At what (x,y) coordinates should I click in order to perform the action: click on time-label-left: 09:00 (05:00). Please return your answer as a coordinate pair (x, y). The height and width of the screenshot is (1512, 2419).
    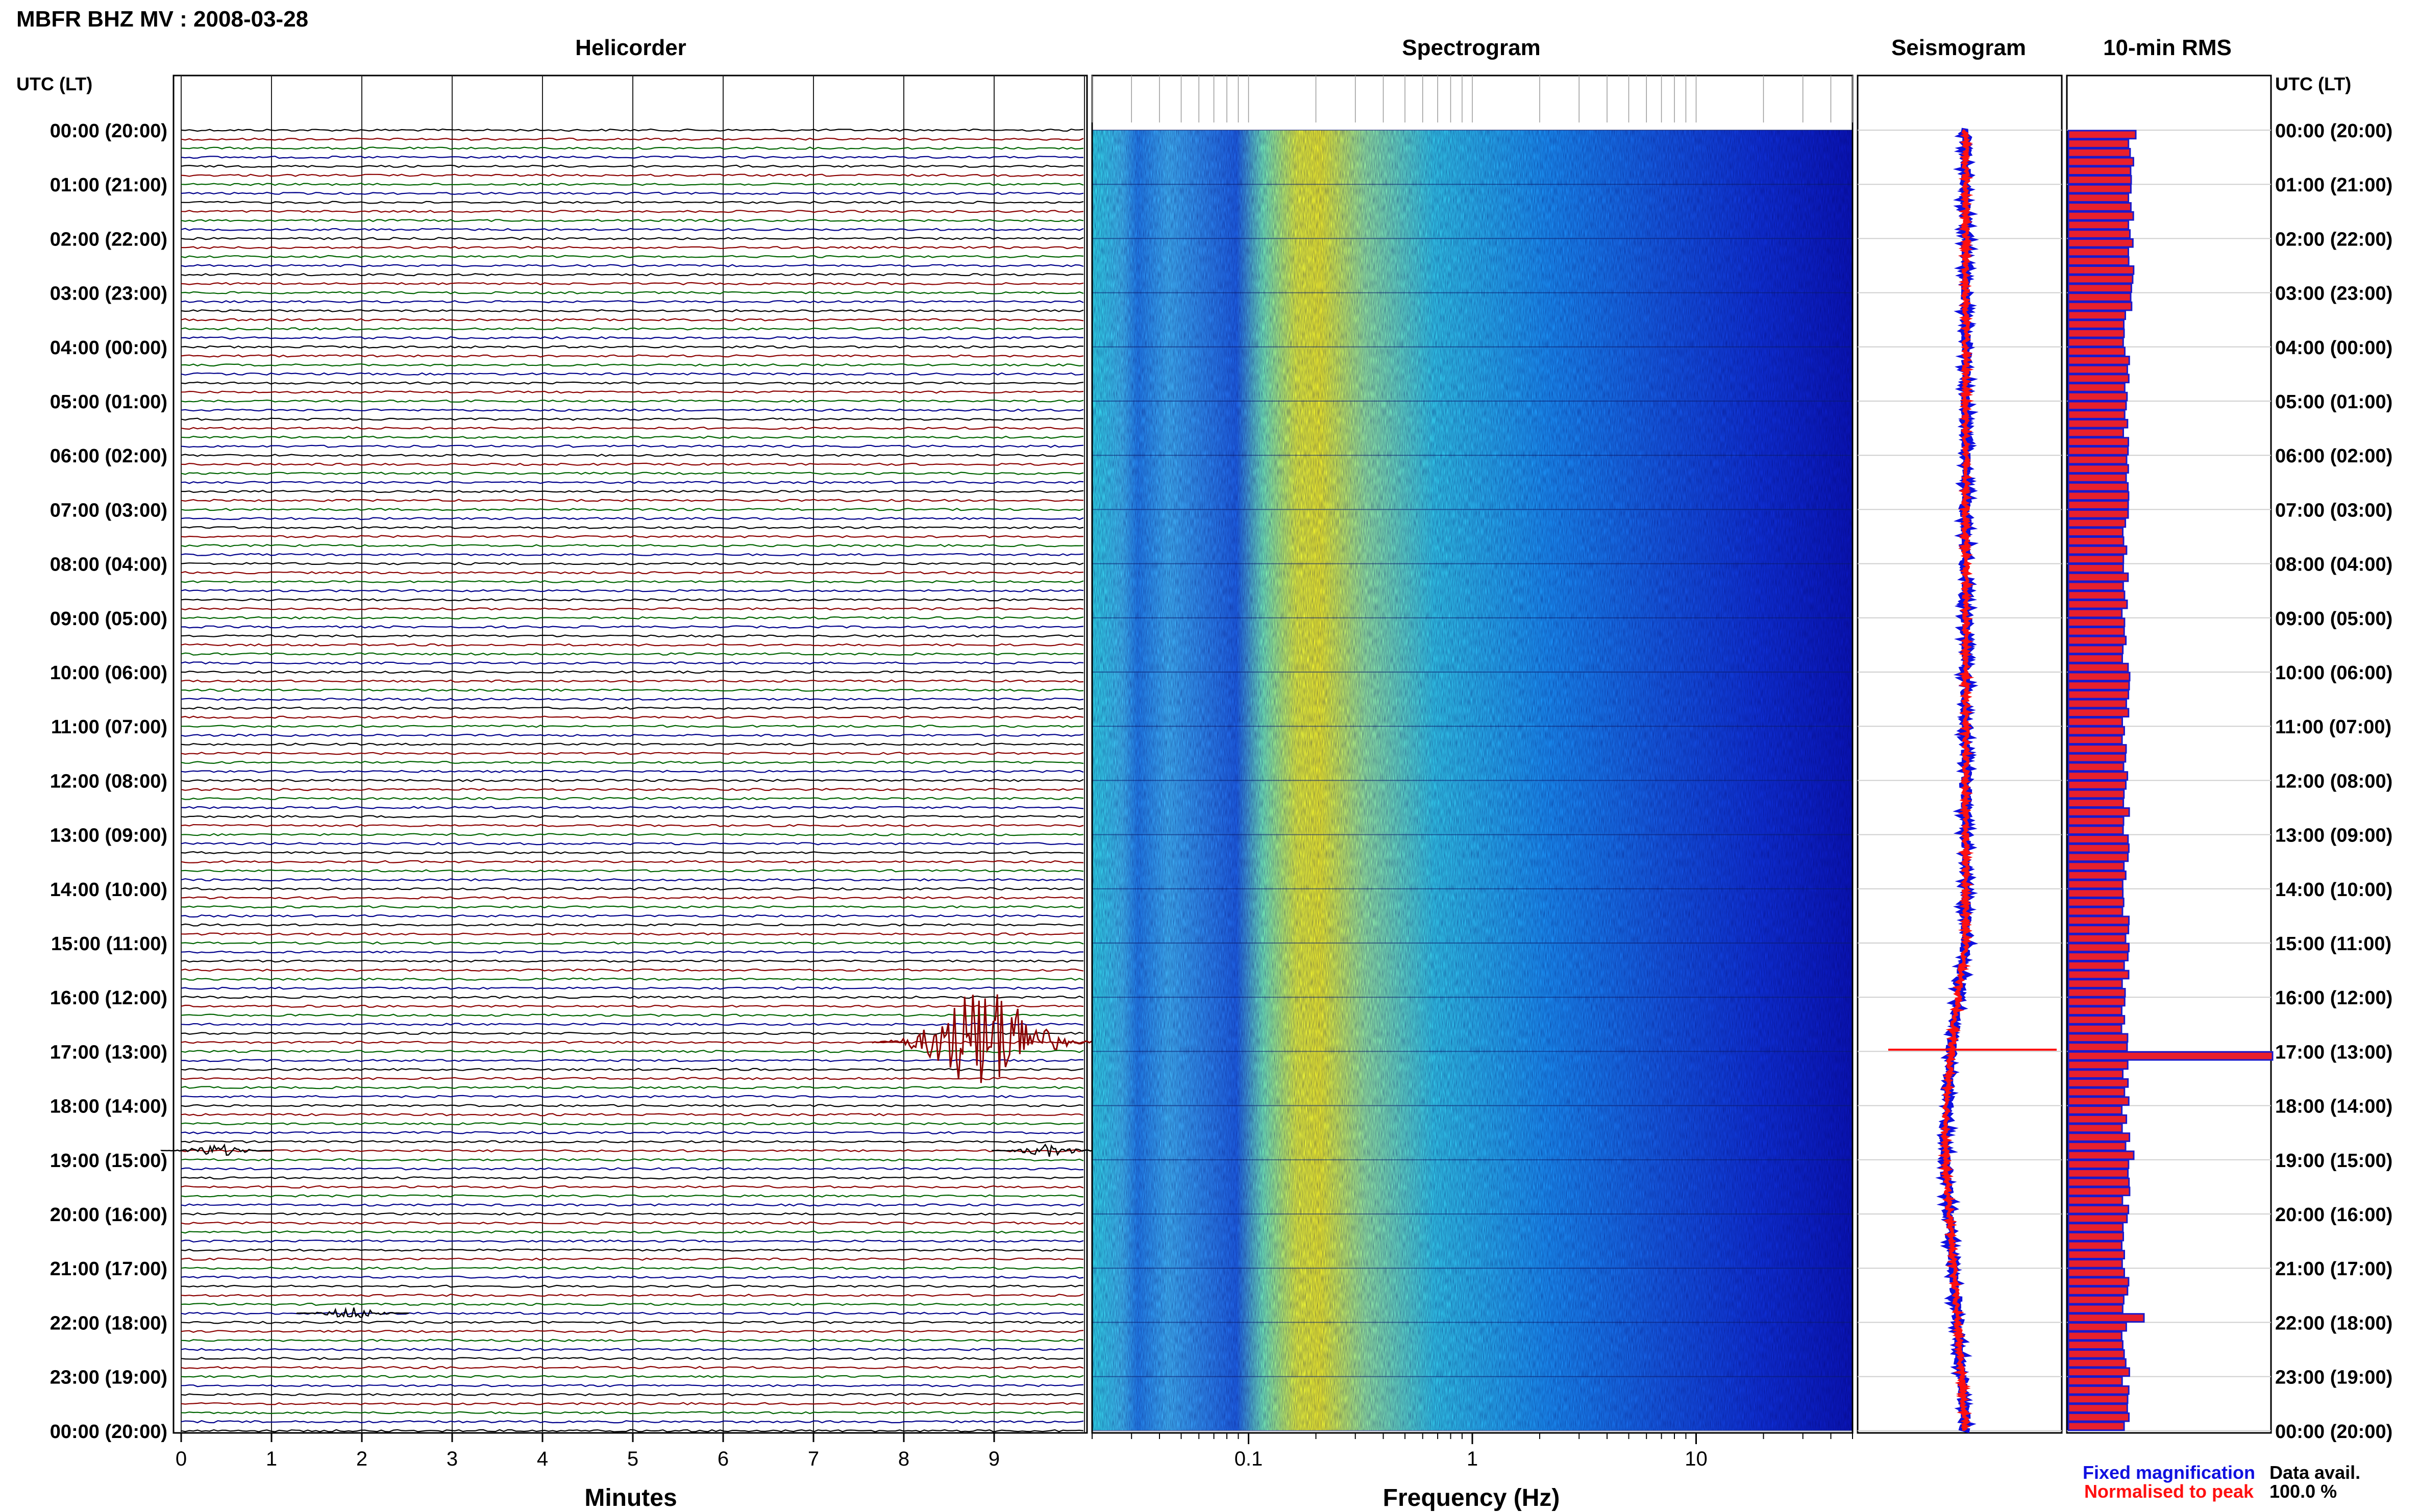
    Looking at the image, I should click on (108, 619).